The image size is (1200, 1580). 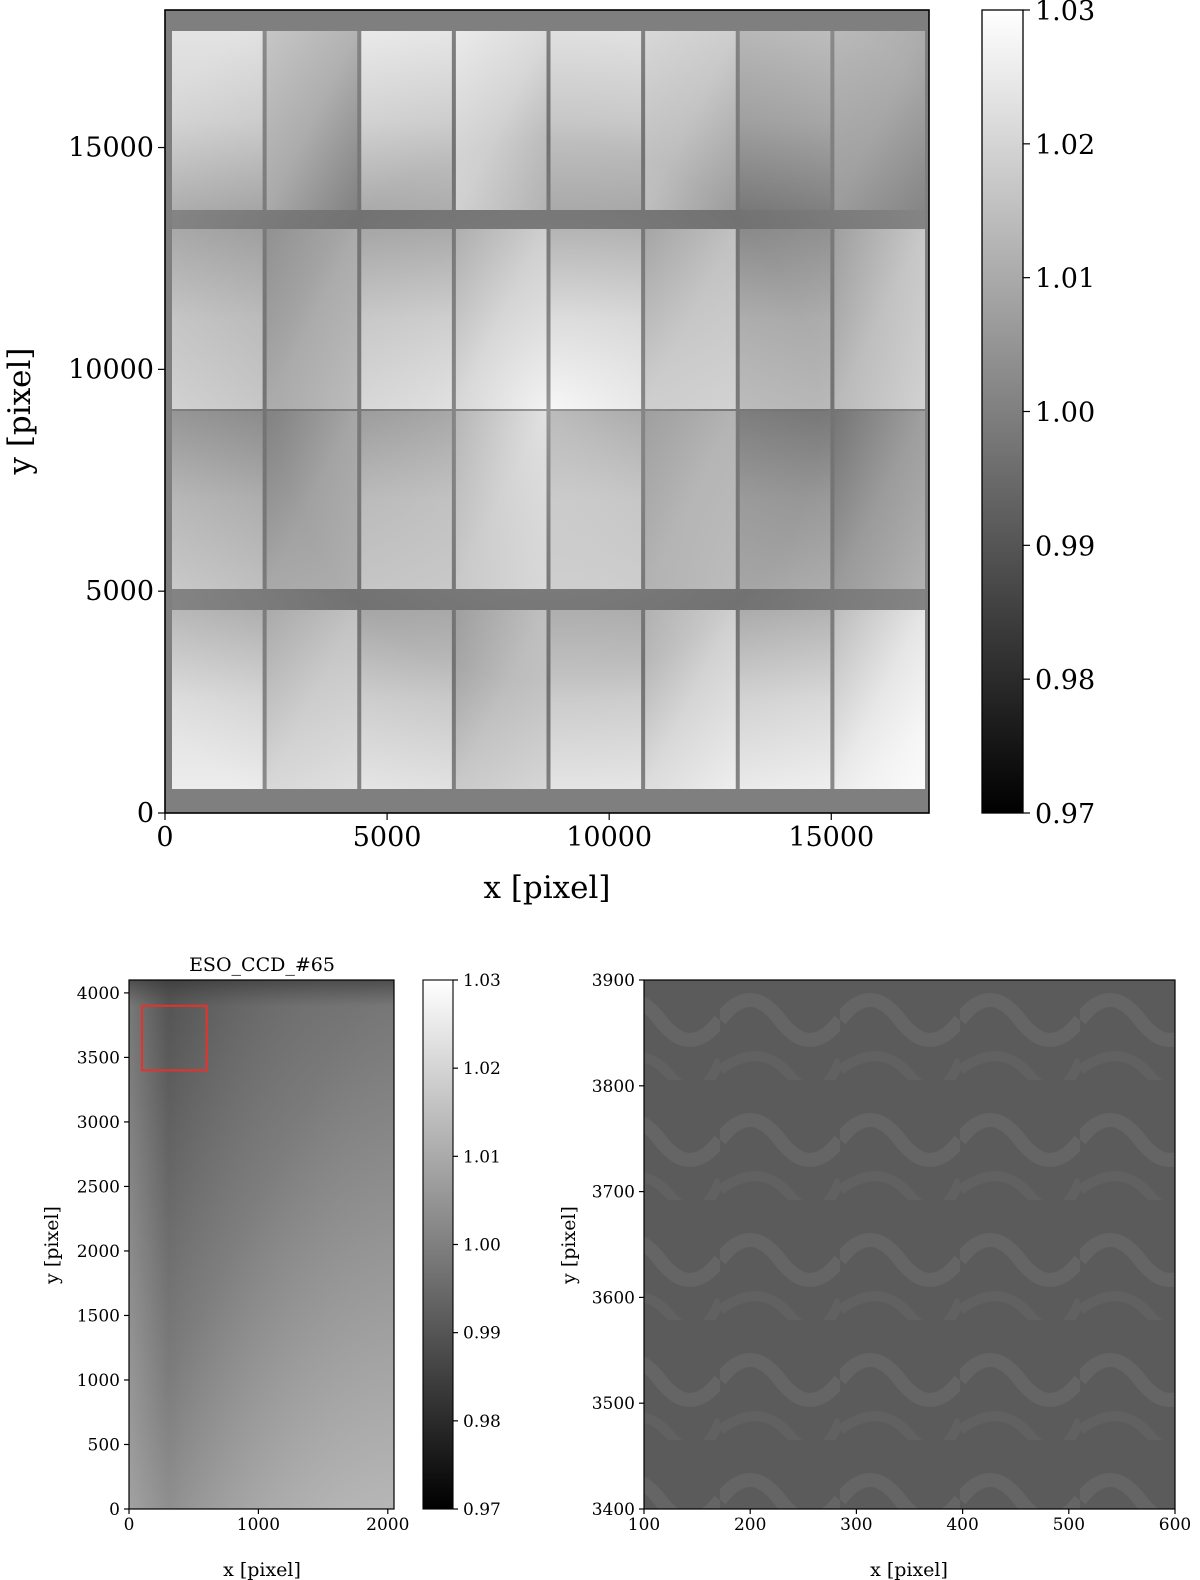 I want to click on mosaic-y-tick-label: 15000, so click(x=111, y=148).